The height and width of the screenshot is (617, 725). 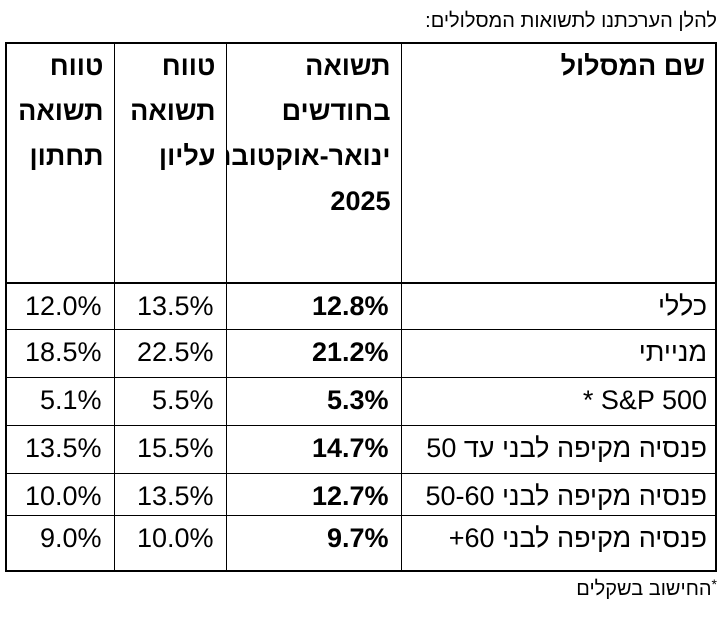 What do you see at coordinates (313, 449) in the screenshot?
I see `ytd-return-cell: 14.7%` at bounding box center [313, 449].